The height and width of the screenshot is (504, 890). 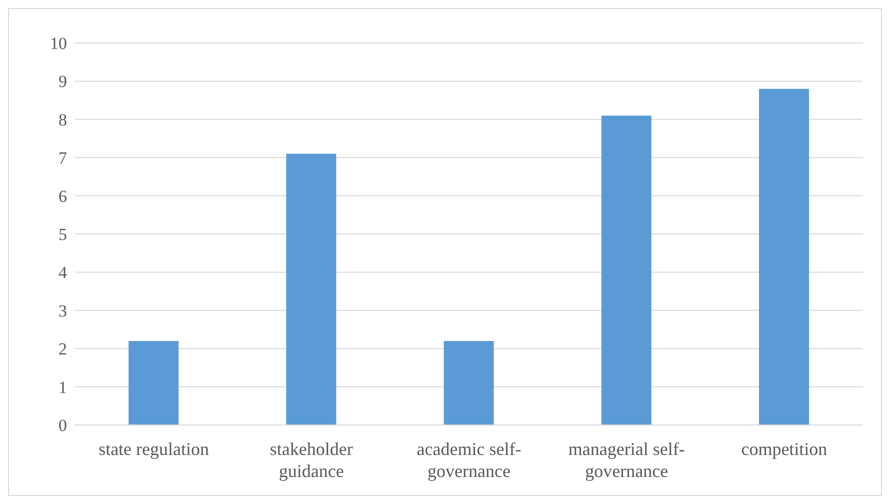 I want to click on y-tick-label: 3, so click(x=62, y=310).